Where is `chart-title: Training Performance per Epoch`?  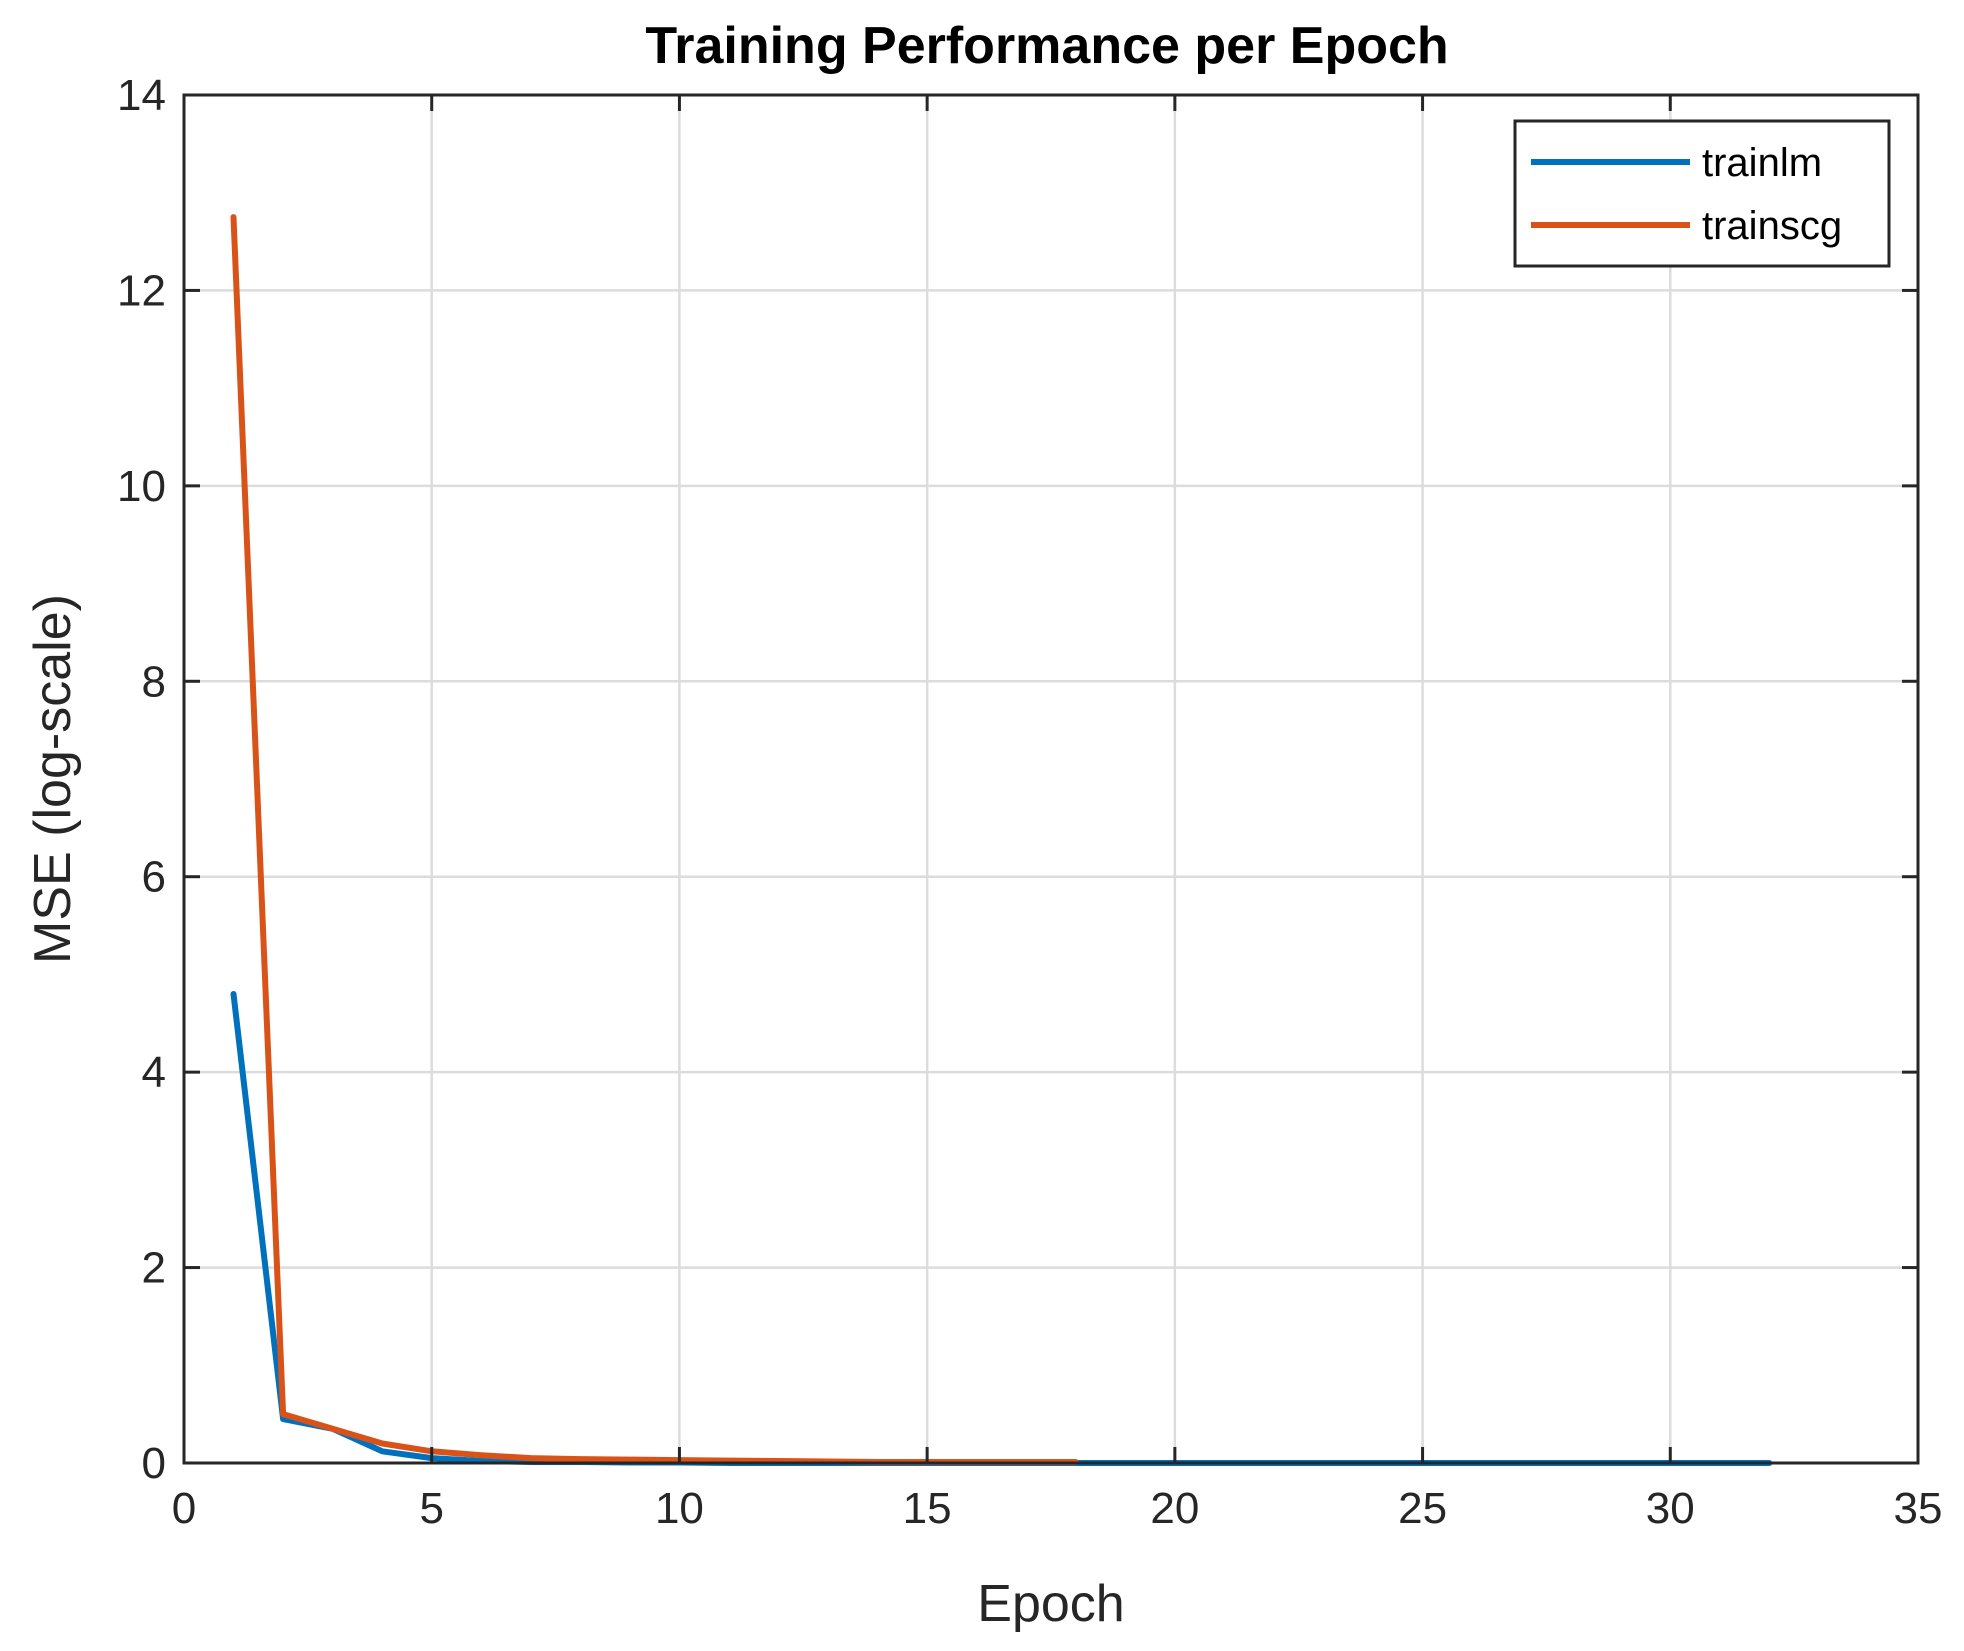 chart-title: Training Performance per Epoch is located at coordinates (1046, 46).